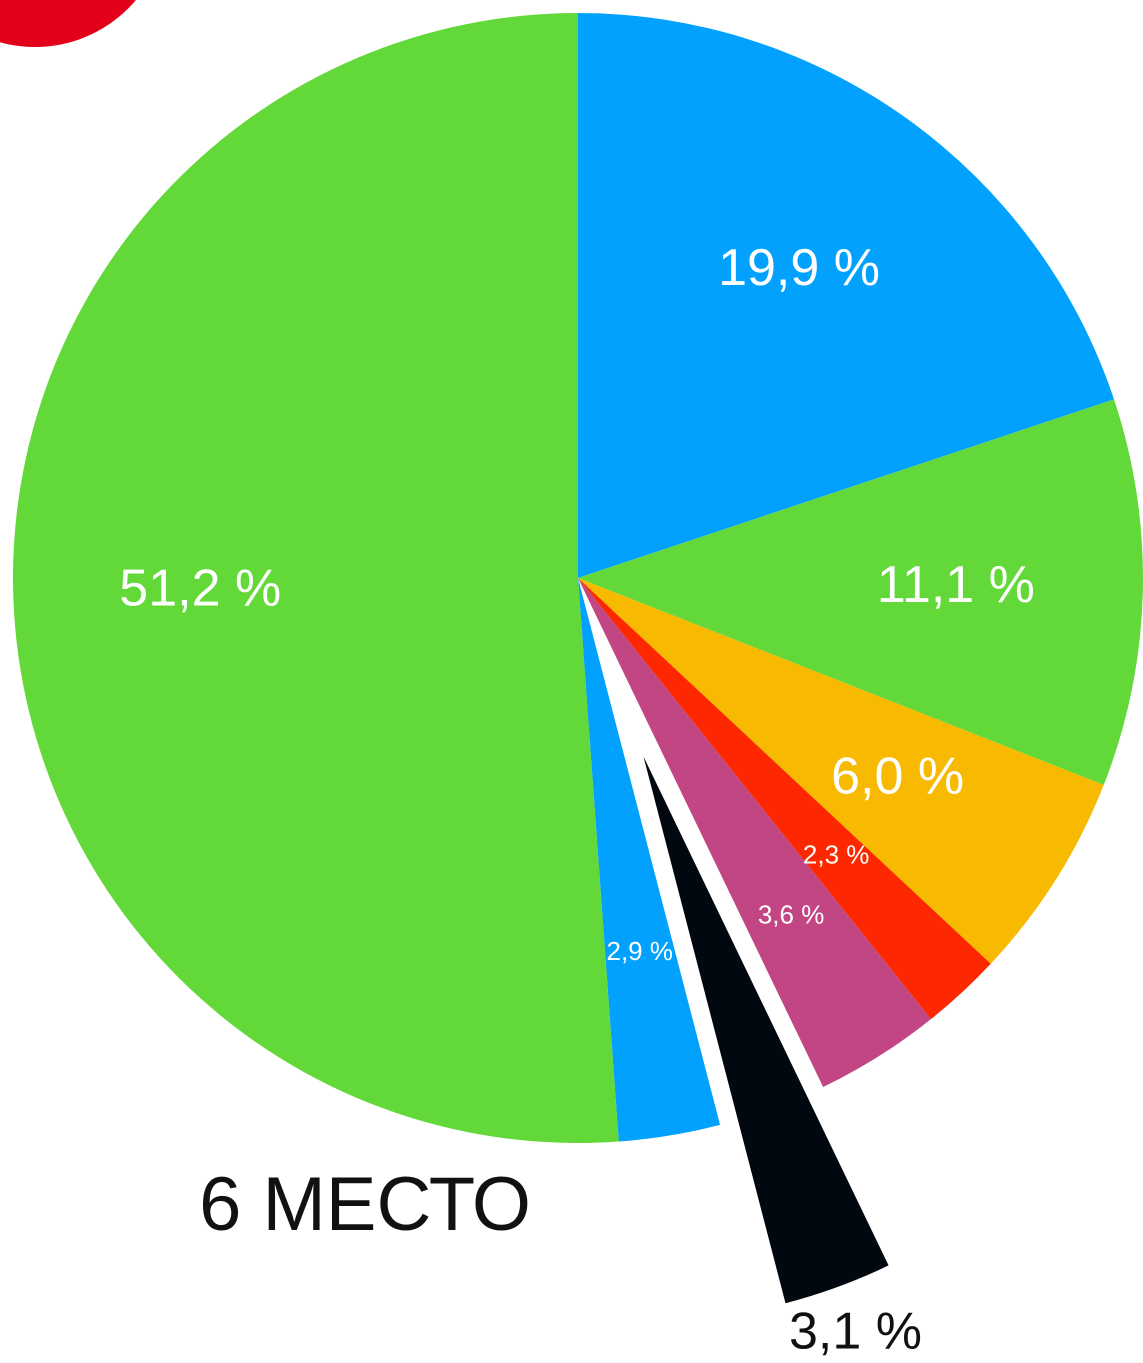  I want to click on data-label: 6,0 %, so click(897, 777).